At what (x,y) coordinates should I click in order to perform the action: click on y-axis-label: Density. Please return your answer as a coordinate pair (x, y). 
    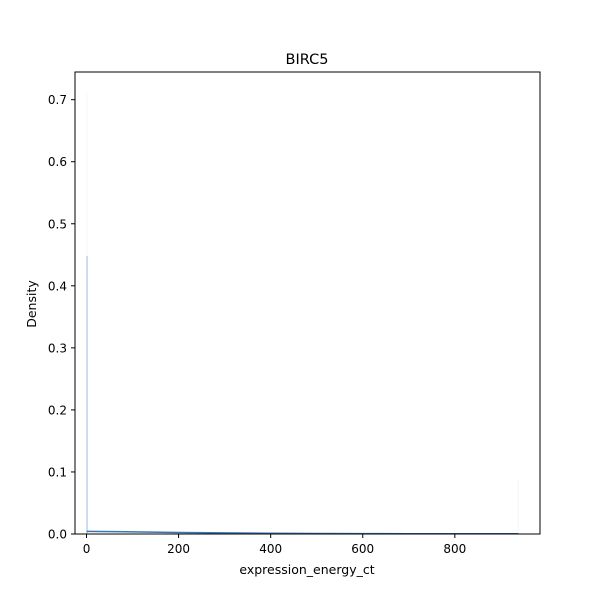
    Looking at the image, I should click on (31, 304).